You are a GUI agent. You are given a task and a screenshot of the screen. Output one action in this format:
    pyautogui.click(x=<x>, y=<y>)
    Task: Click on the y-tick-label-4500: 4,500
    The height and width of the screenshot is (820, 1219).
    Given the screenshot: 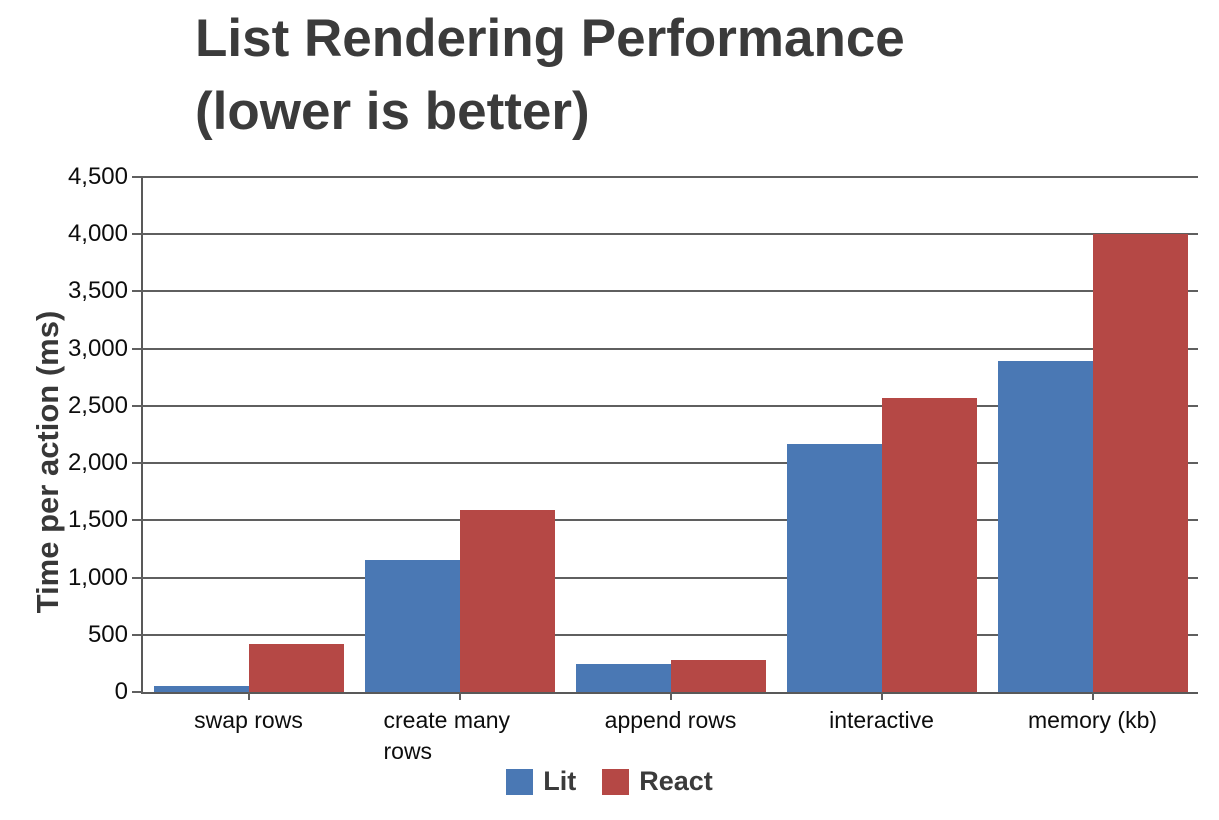 What is the action you would take?
    pyautogui.click(x=97, y=176)
    